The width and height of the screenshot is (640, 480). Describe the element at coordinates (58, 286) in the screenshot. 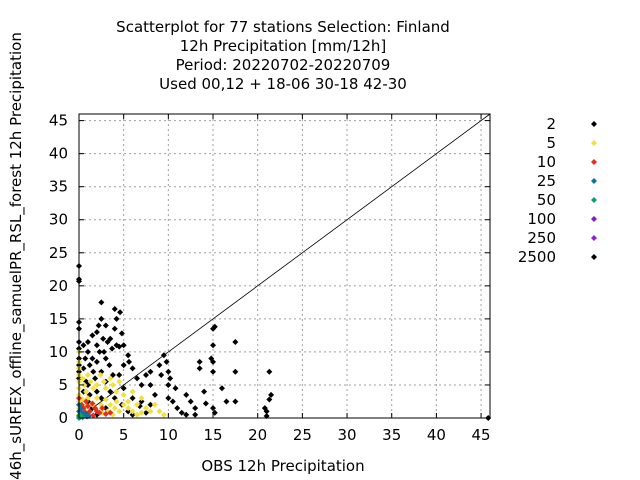

I see `y-tick-label: 20` at that location.